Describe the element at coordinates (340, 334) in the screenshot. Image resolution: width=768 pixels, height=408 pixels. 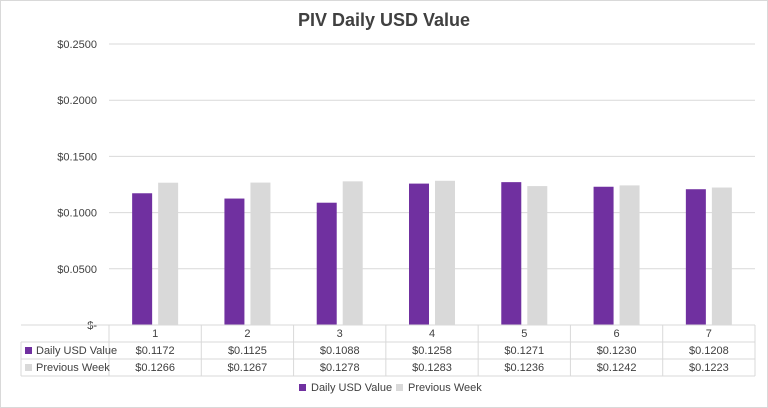
I see `x-category-label: 3` at that location.